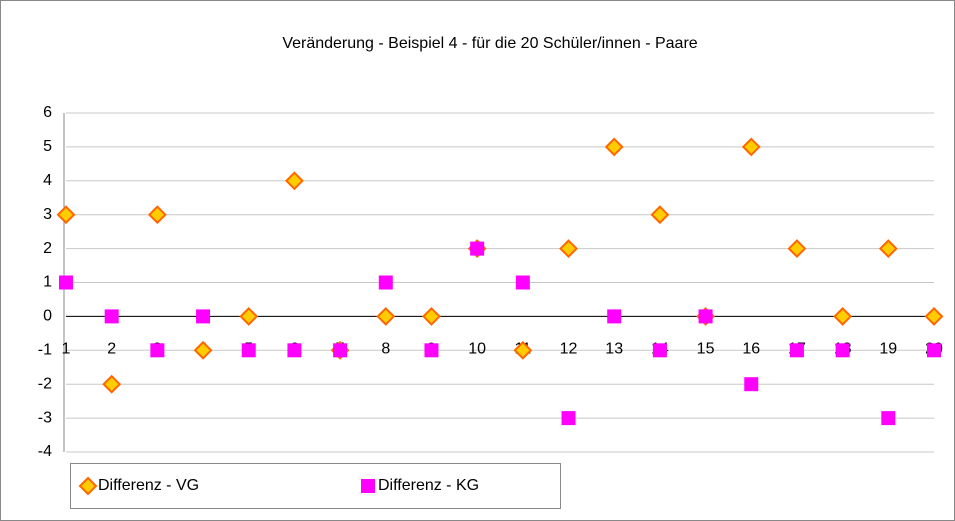 The image size is (955, 521). Describe the element at coordinates (45, 417) in the screenshot. I see `y-tick-label: -3` at that location.